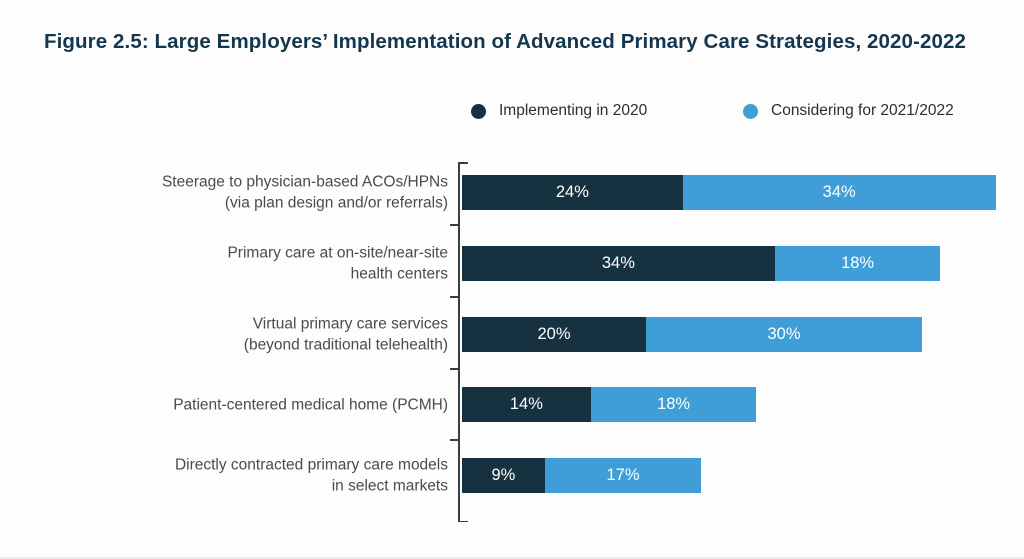 The width and height of the screenshot is (1024, 559). What do you see at coordinates (345, 345) in the screenshot?
I see `category-label-line: (beyond traditional telehealth)` at bounding box center [345, 345].